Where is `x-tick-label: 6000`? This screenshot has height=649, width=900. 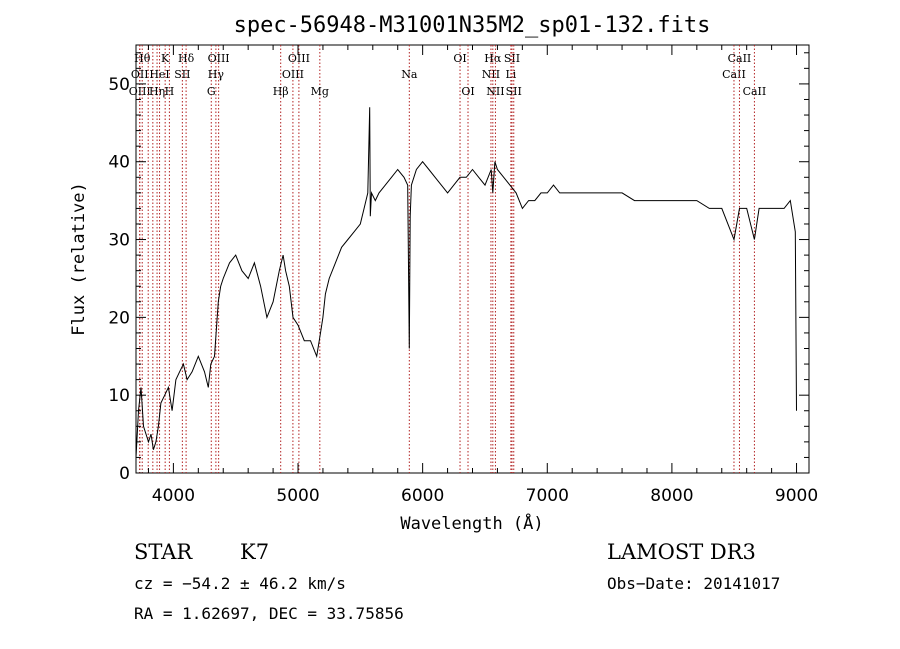
x-tick-label: 6000 is located at coordinates (422, 496).